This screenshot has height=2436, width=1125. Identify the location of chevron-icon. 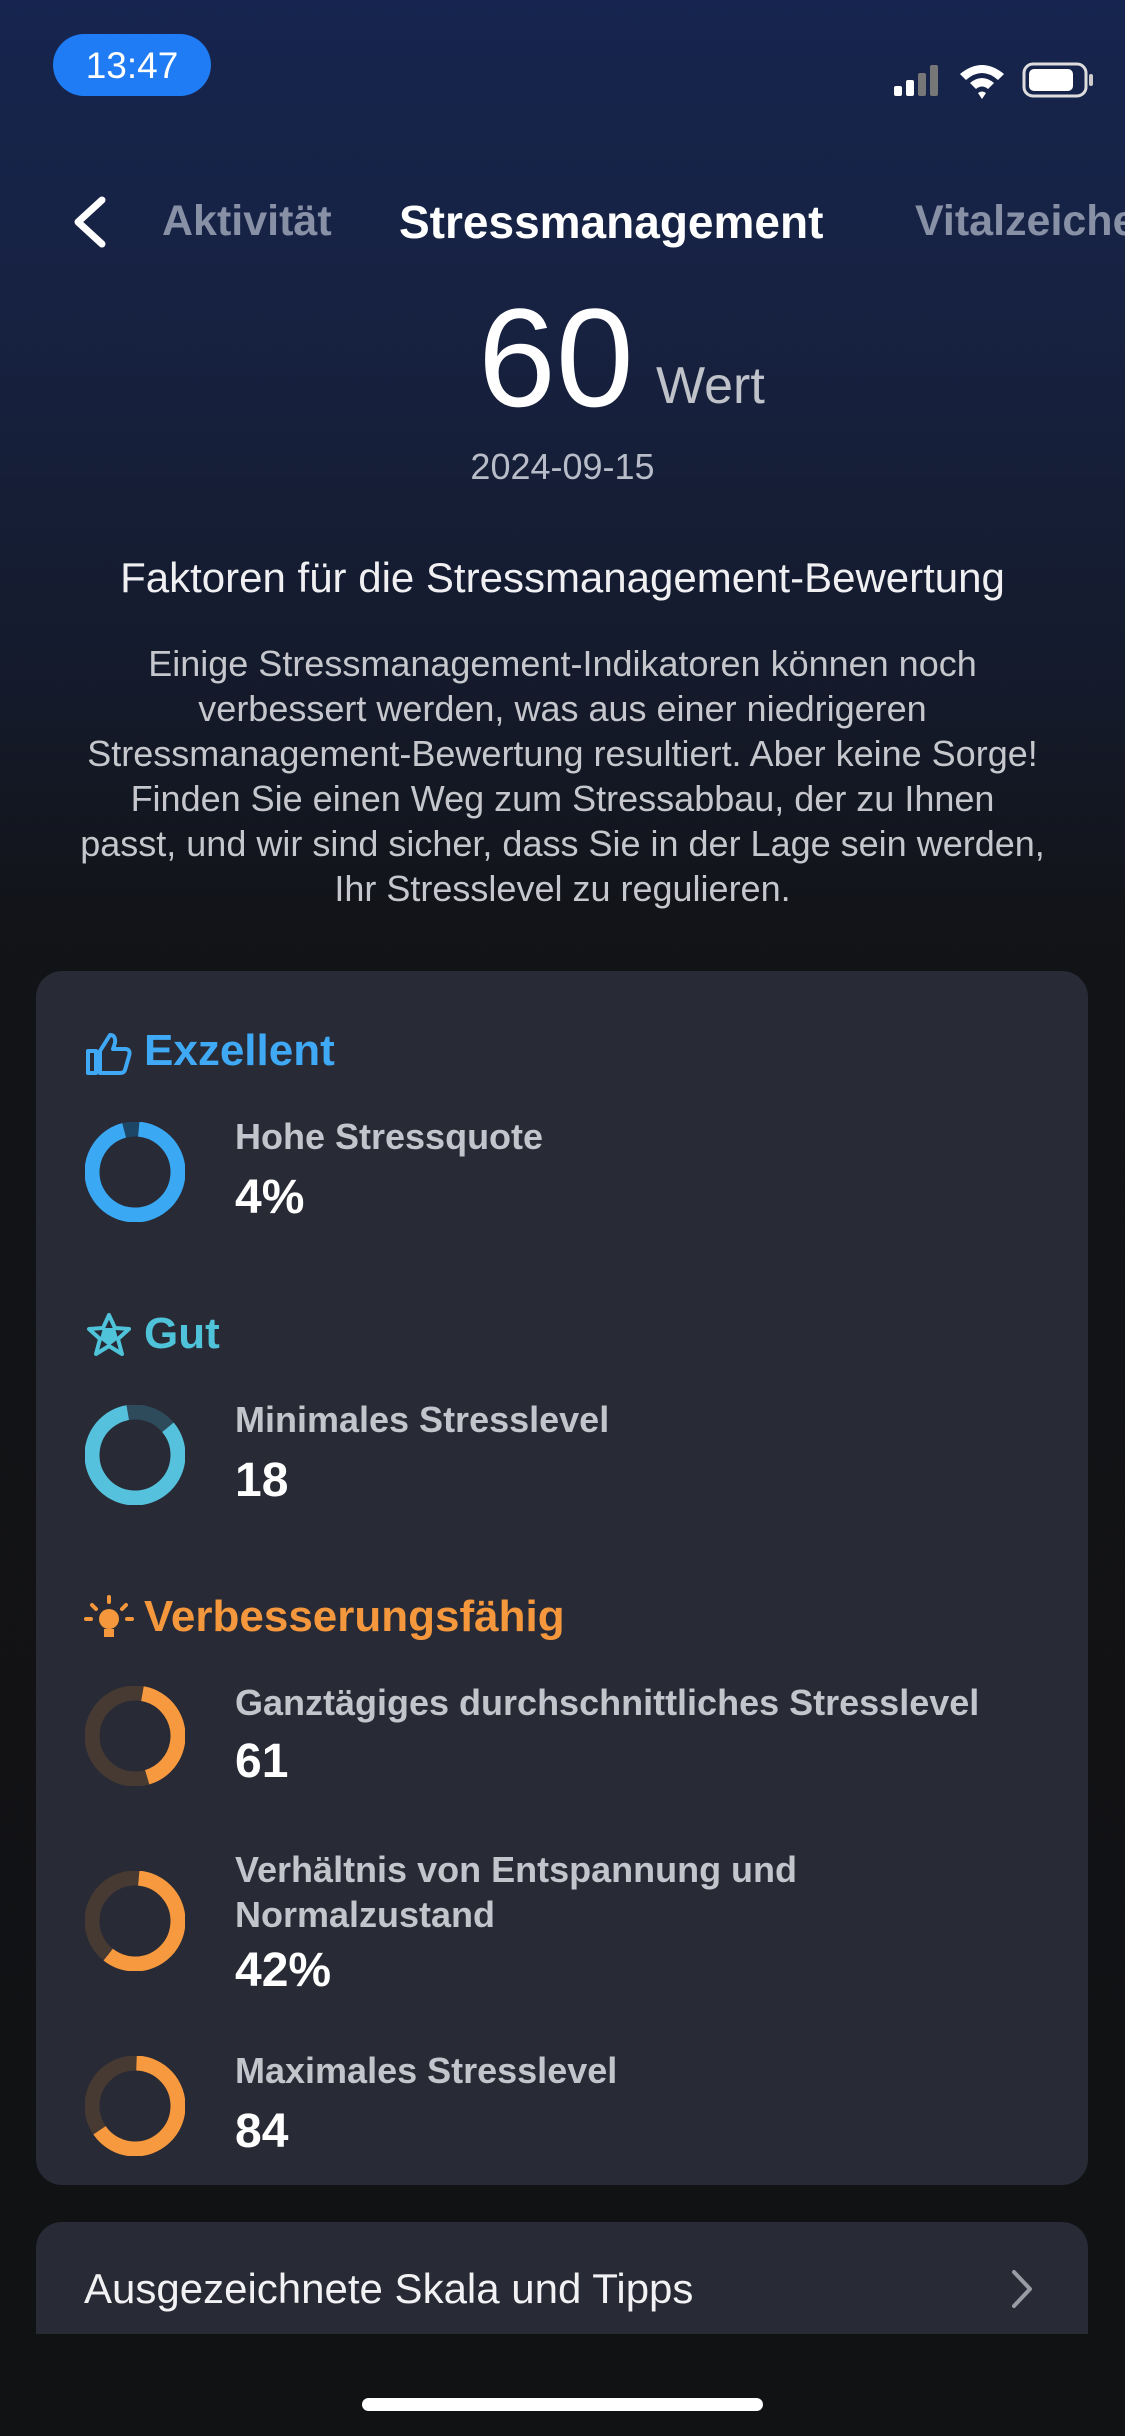
(1022, 2289).